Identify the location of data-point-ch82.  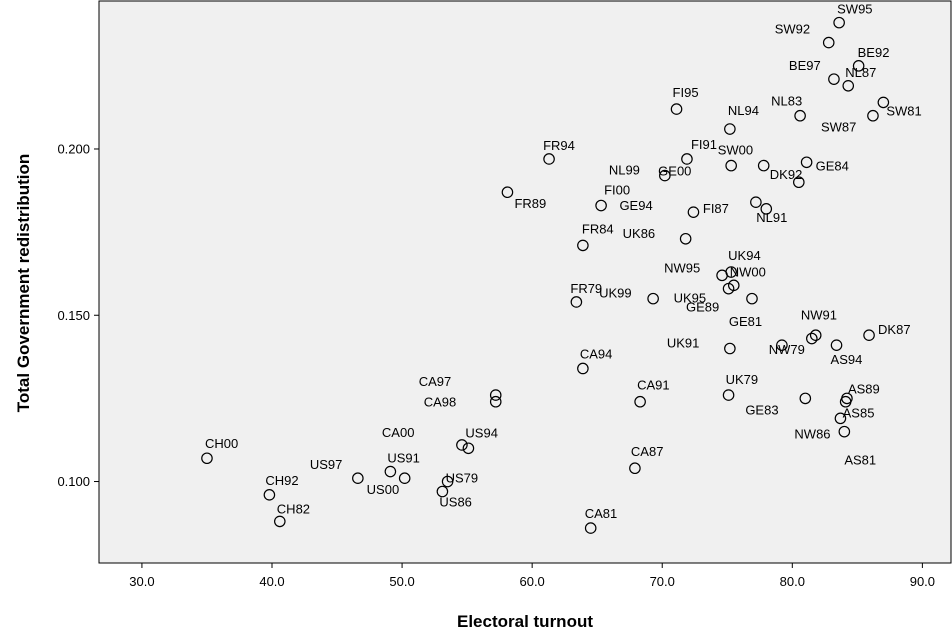
(280, 521).